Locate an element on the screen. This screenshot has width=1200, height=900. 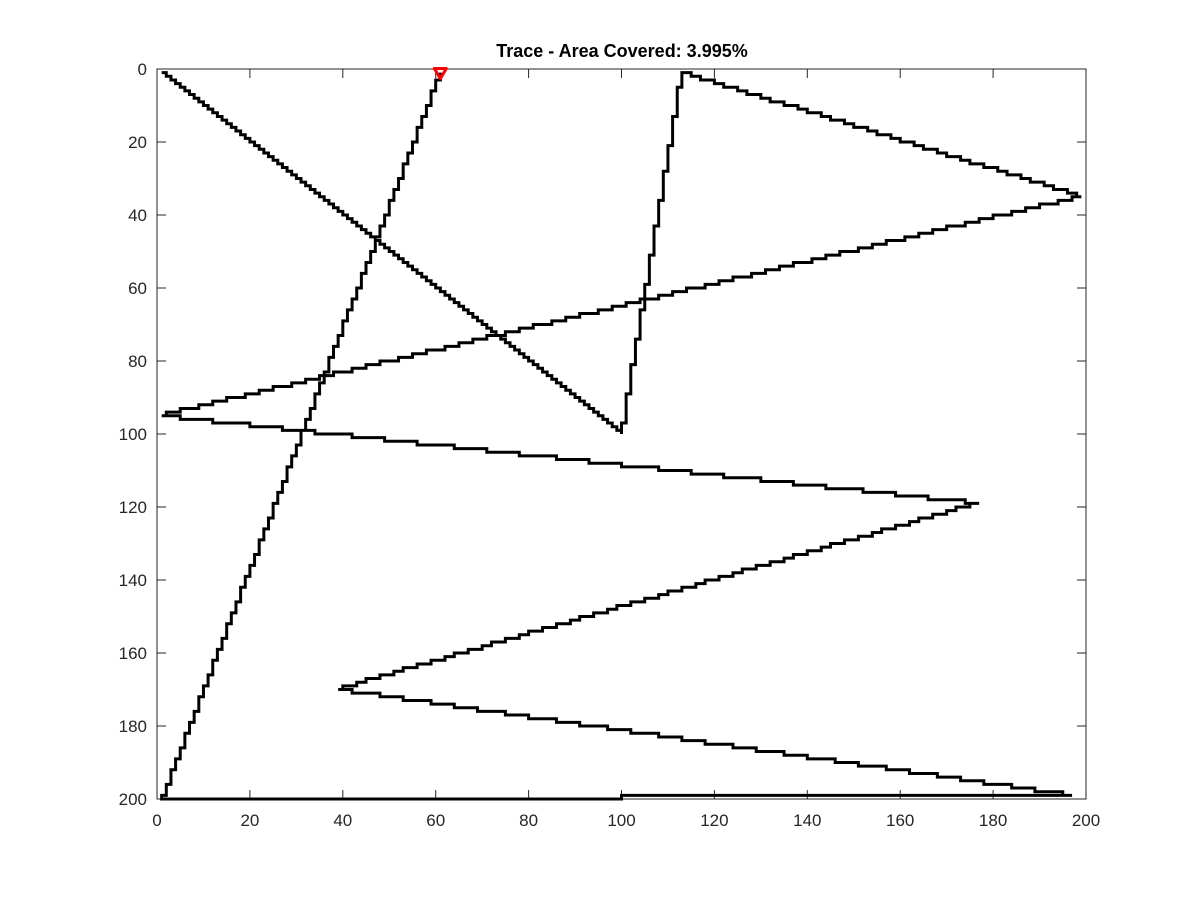
y-tick-label: 200 is located at coordinates (133, 799).